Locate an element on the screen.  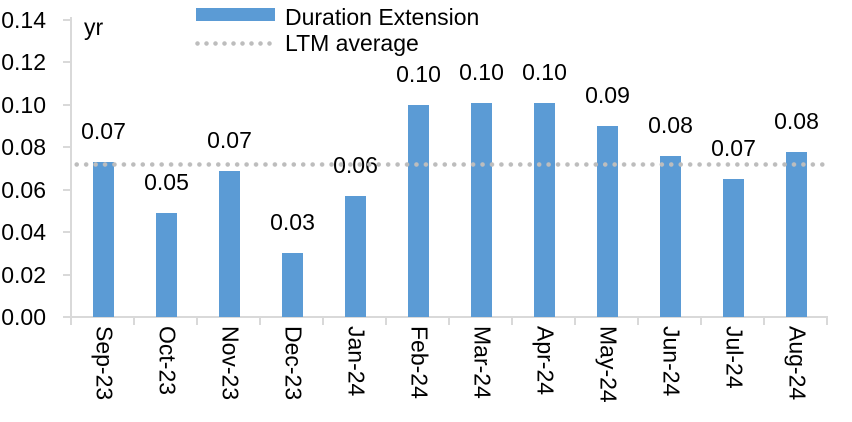
x-axis-category-label: Feb-24 is located at coordinates (419, 362).